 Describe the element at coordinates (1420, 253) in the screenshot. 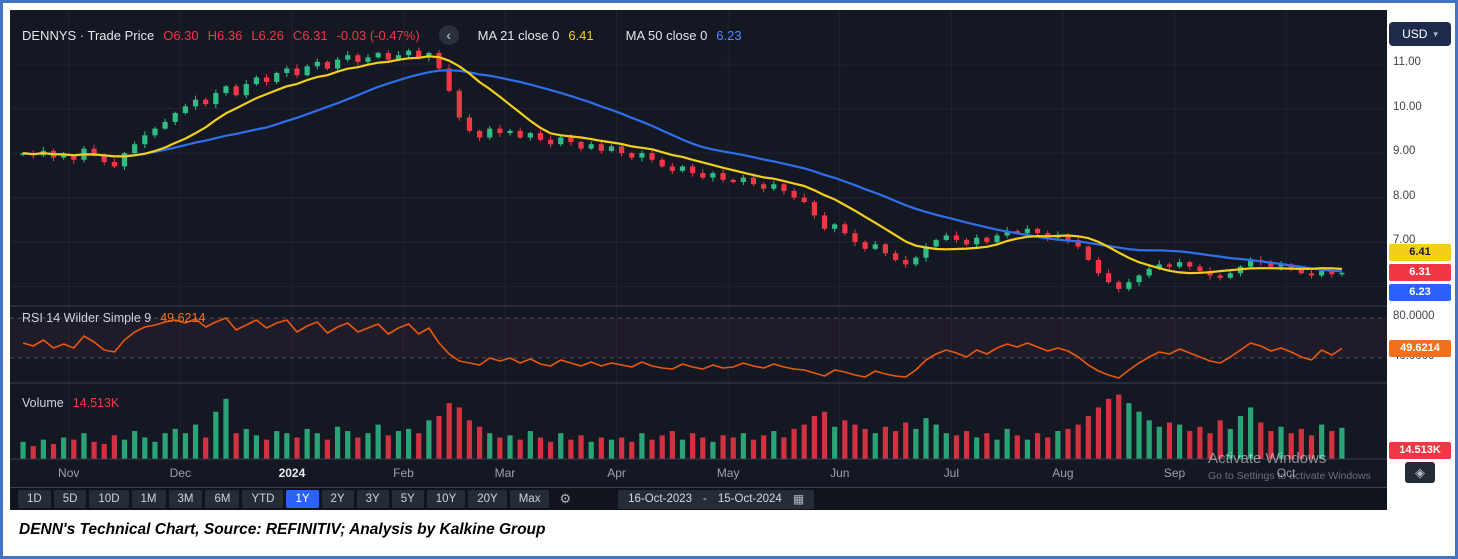

I see `ma21-price-badge: 6.41` at that location.